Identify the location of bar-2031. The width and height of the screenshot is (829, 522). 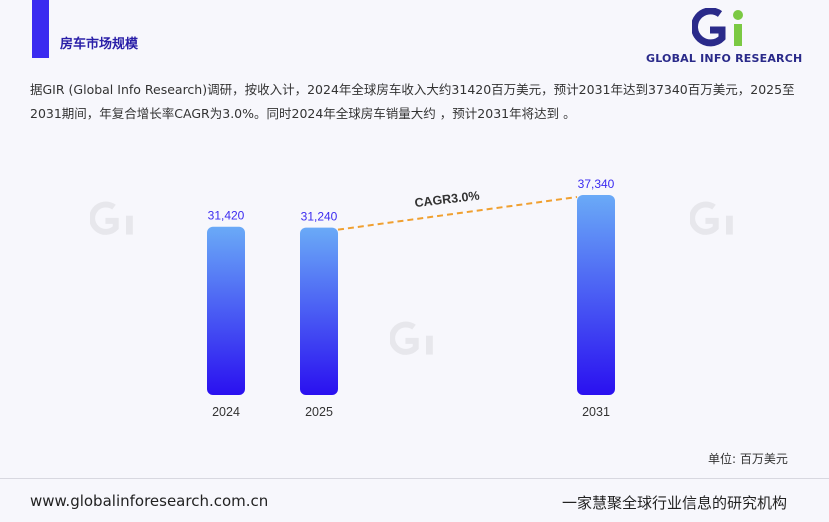
(596, 295).